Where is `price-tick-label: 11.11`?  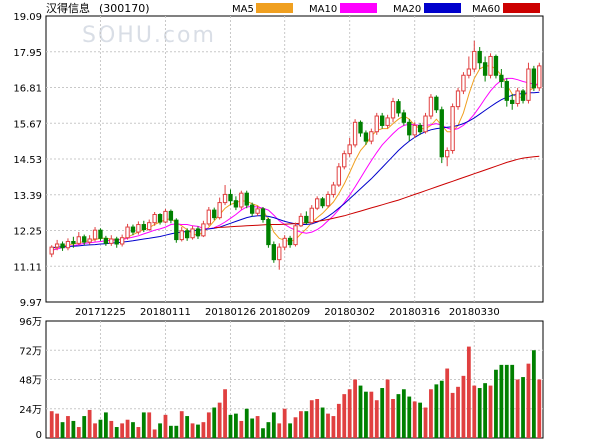 price-tick-label: 11.11 is located at coordinates (27, 267).